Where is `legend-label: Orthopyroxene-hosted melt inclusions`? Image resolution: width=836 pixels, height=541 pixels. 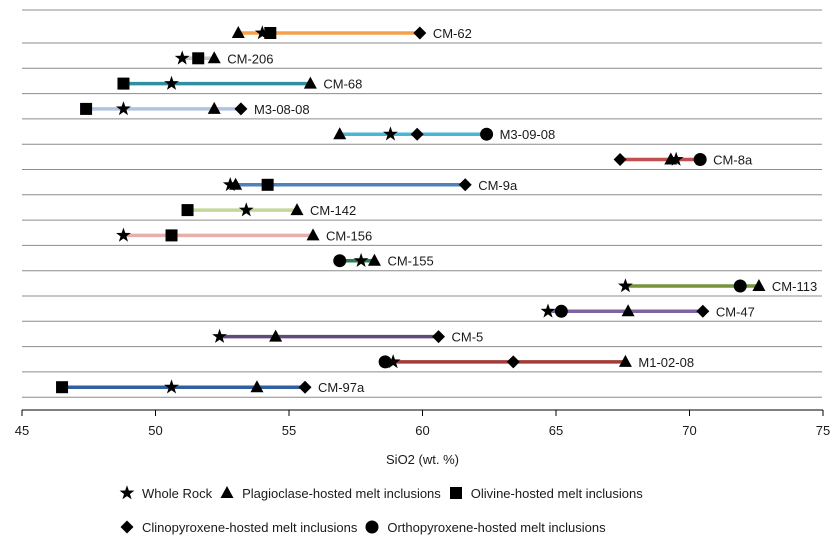 legend-label: Orthopyroxene-hosted melt inclusions is located at coordinates (496, 527).